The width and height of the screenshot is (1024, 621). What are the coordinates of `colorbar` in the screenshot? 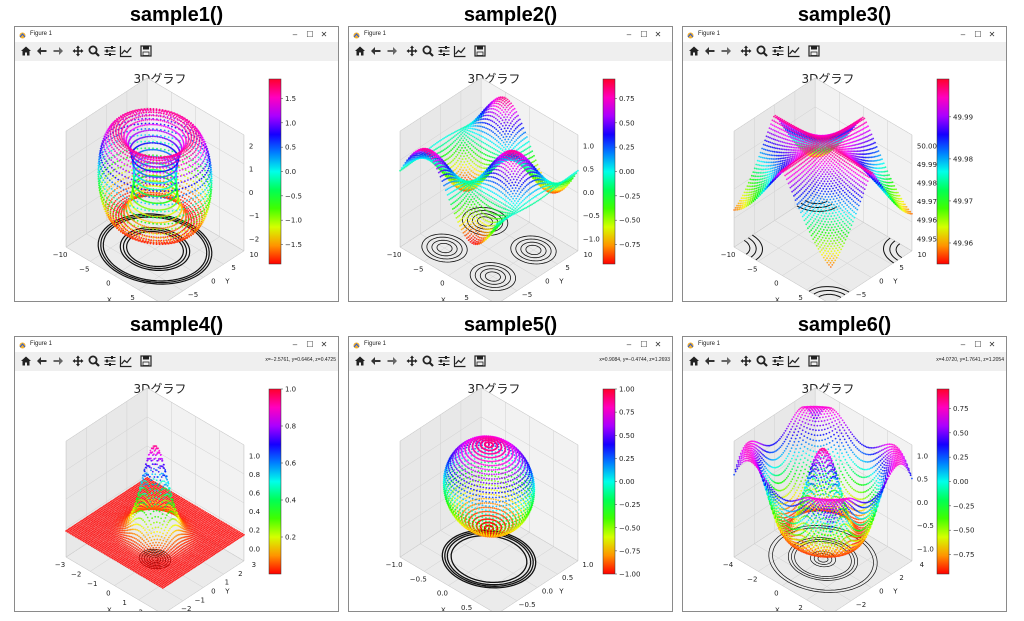 It's located at (943, 171).